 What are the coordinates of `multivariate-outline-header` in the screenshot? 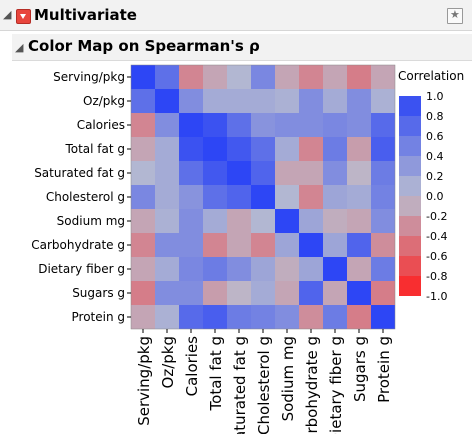 It's located at (236, 15).